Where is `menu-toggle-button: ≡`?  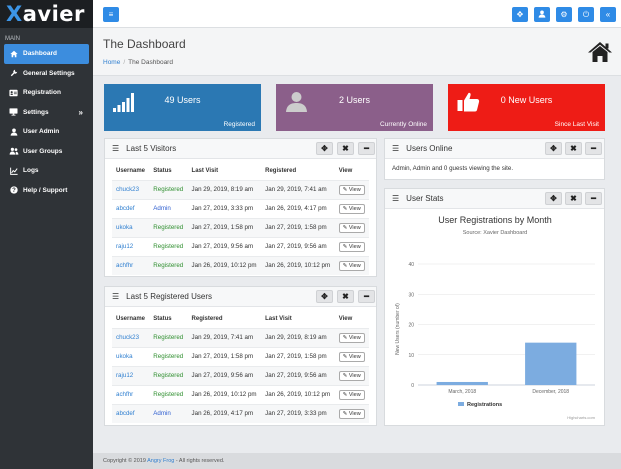
menu-toggle-button: ≡ is located at coordinates (111, 14).